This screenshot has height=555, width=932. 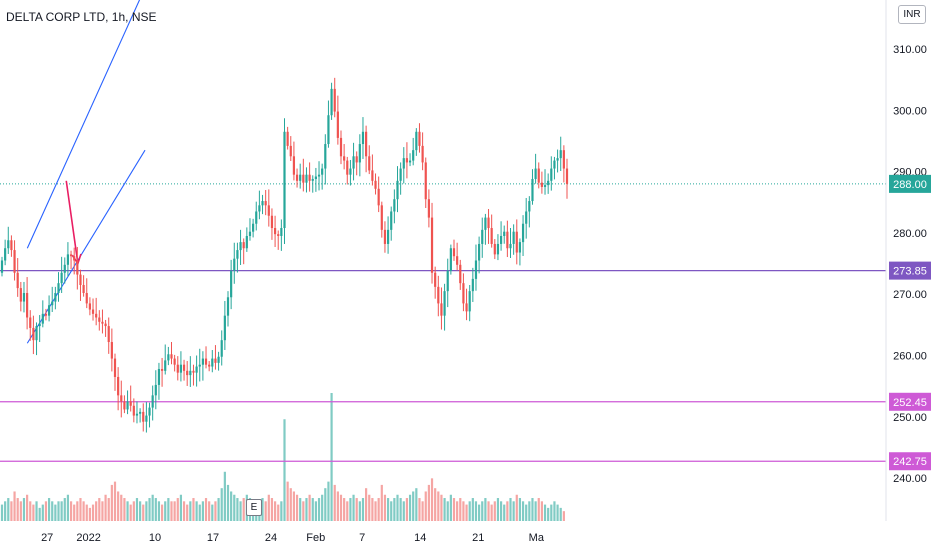 I want to click on channel-upper-line, so click(x=83, y=124).